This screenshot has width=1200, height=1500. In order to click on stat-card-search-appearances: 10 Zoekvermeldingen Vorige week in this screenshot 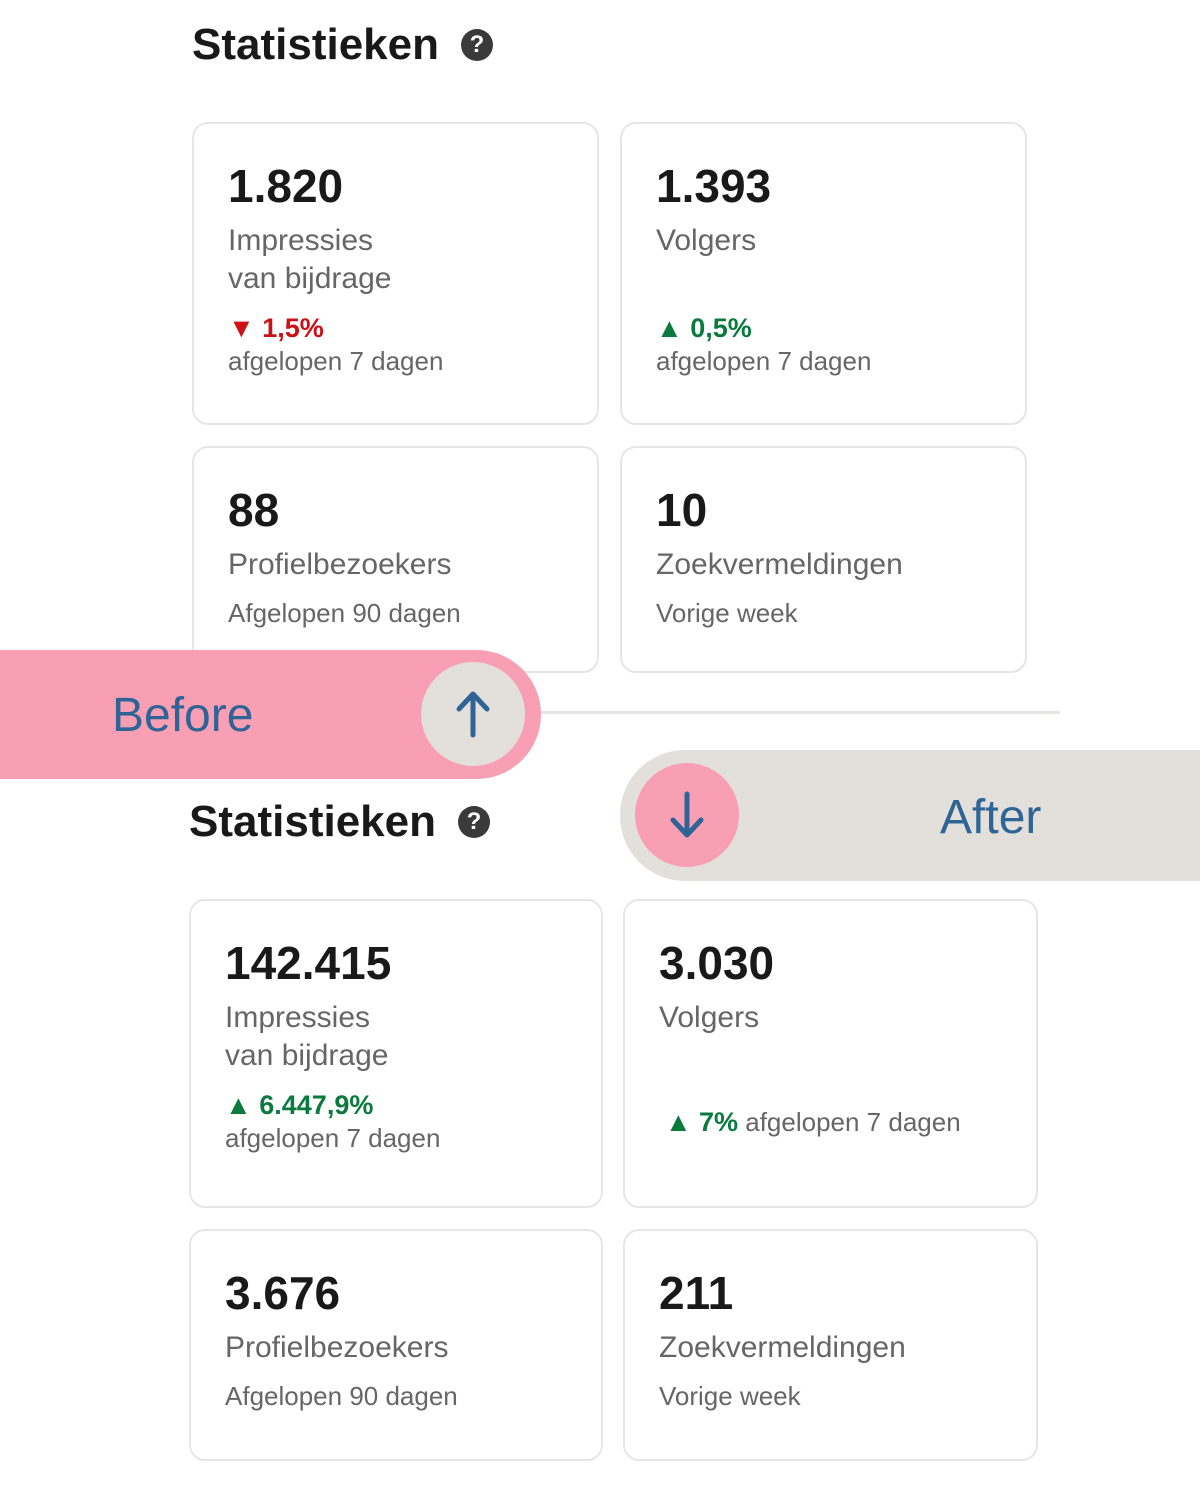, I will do `click(823, 559)`.